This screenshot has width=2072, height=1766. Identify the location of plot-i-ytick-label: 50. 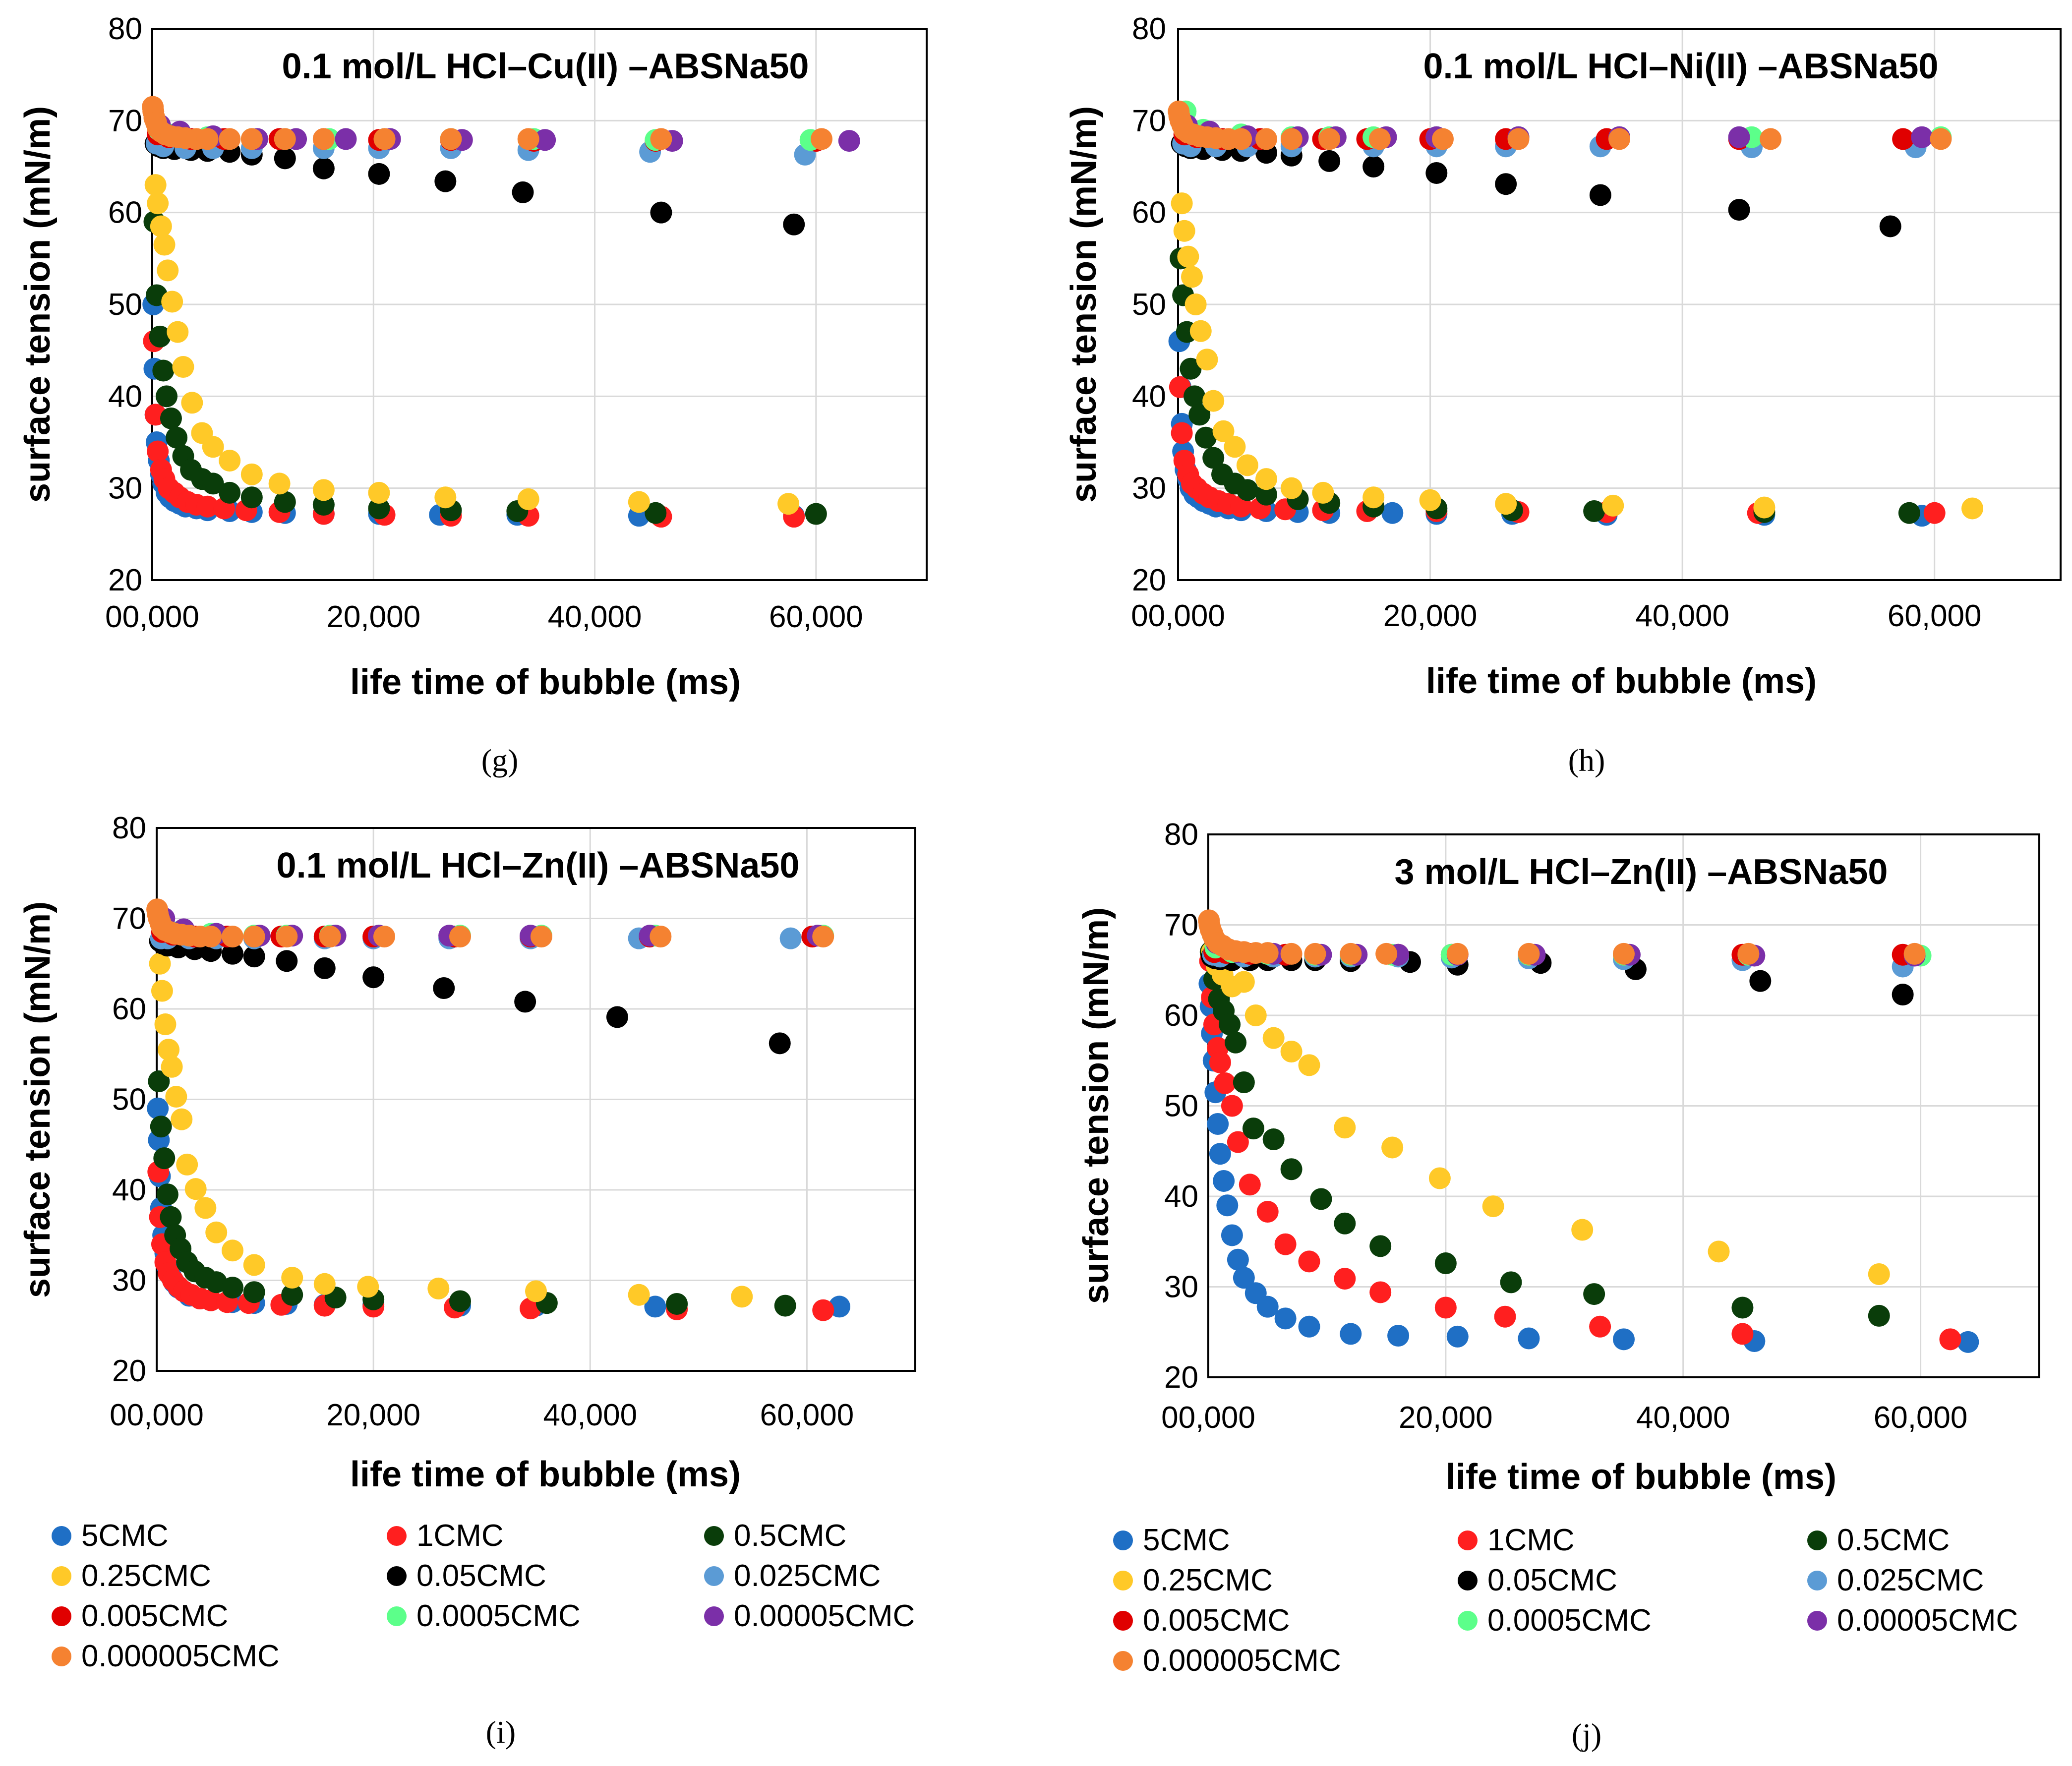
(129, 1100).